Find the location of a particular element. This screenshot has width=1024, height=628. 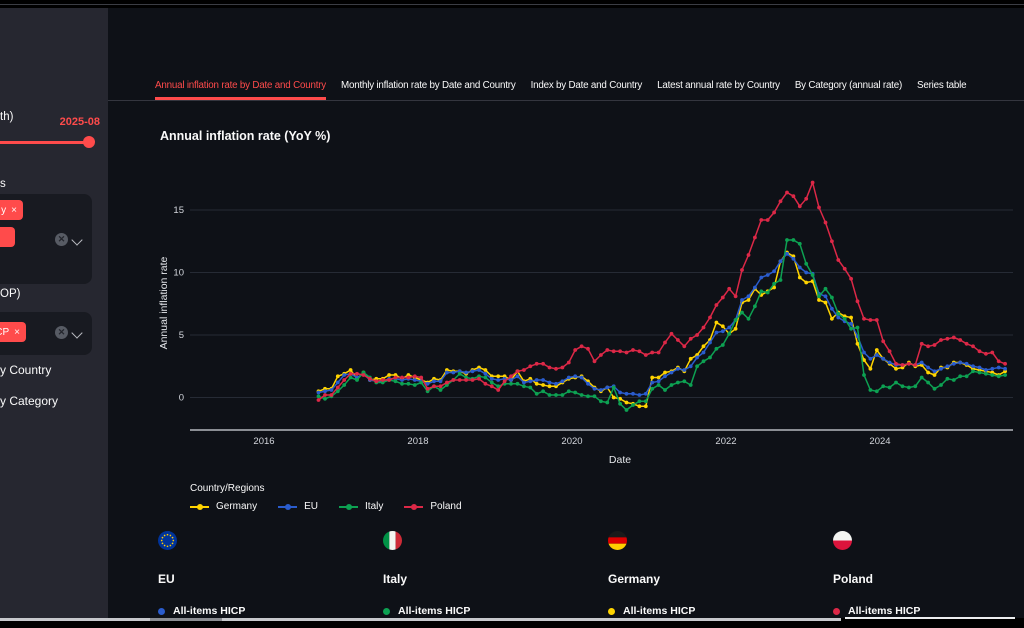

region-chip: y × is located at coordinates (11, 210).